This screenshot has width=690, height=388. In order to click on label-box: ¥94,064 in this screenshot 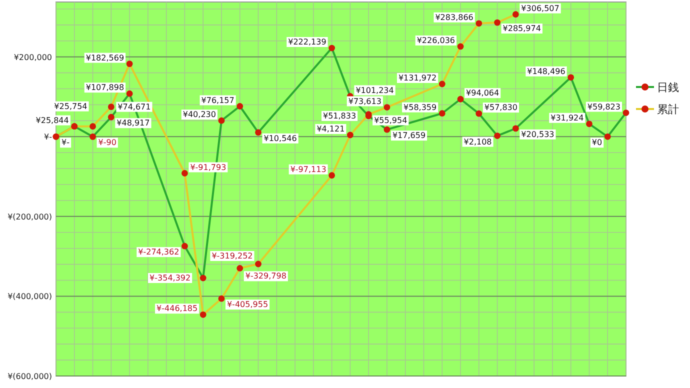, I will do `click(482, 93)`.